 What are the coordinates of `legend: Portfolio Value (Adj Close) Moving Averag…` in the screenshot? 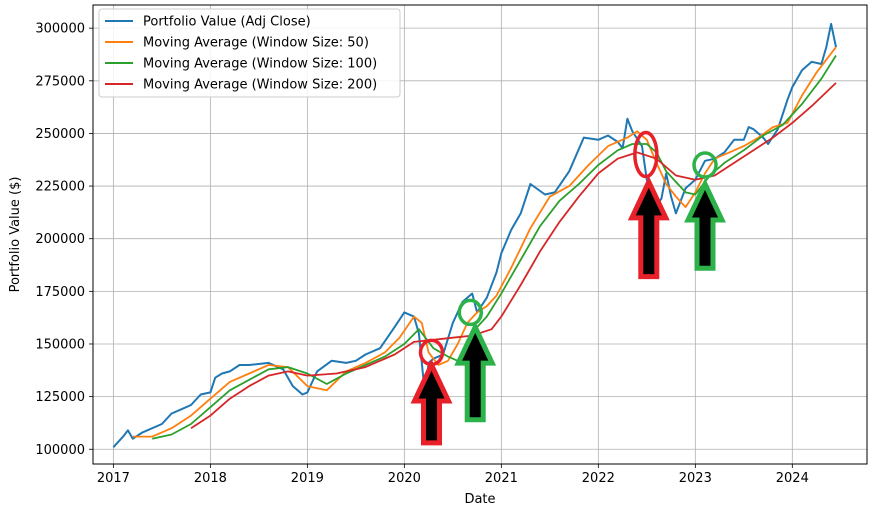 It's located at (249, 53).